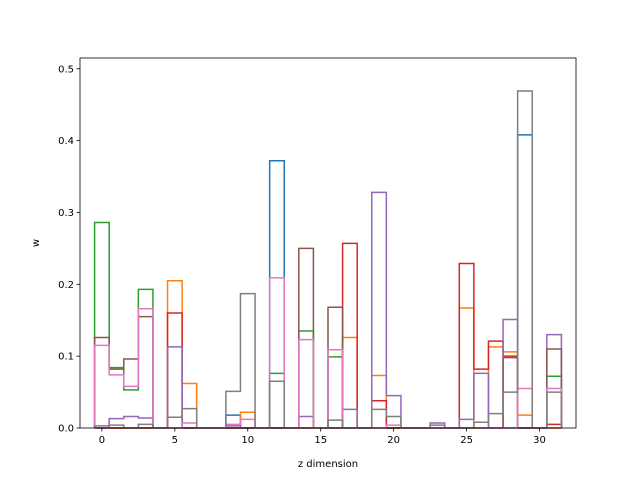  What do you see at coordinates (247, 440) in the screenshot?
I see `x-tick-label: 10` at bounding box center [247, 440].